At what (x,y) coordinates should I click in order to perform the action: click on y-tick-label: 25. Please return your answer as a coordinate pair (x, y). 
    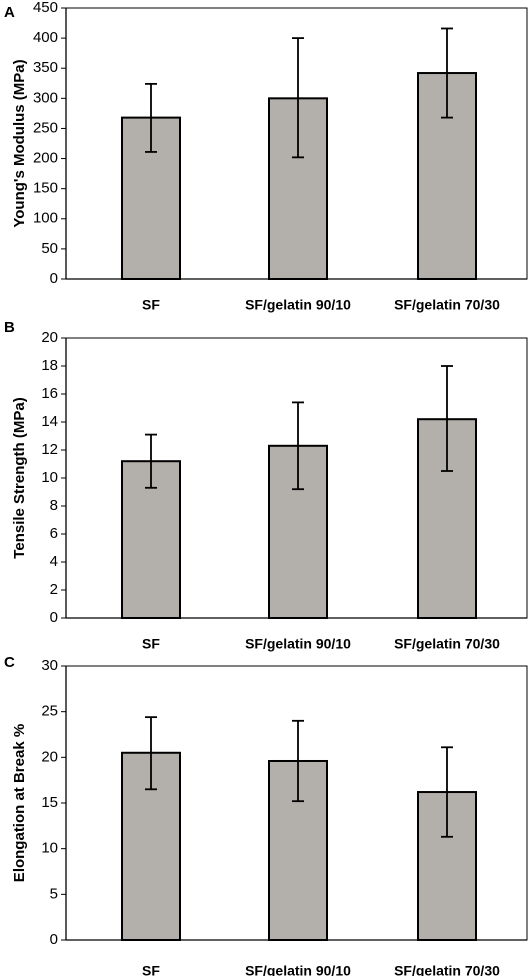
    Looking at the image, I should click on (49, 711).